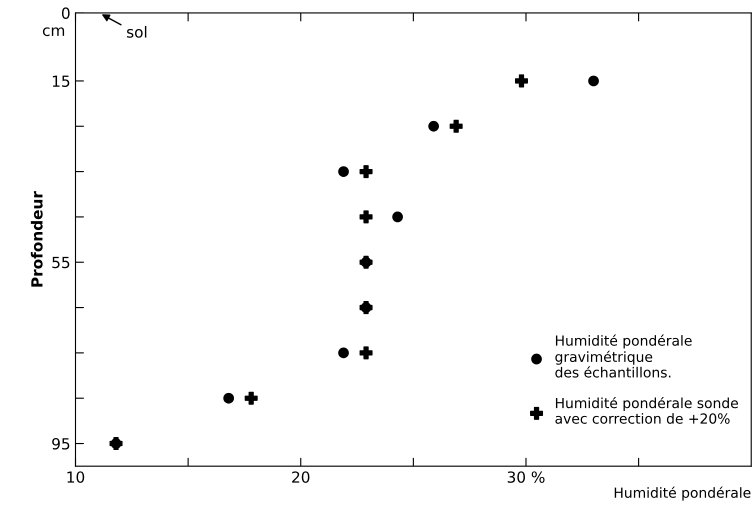  What do you see at coordinates (61, 262) in the screenshot?
I see `y-tick-label: 55` at bounding box center [61, 262].